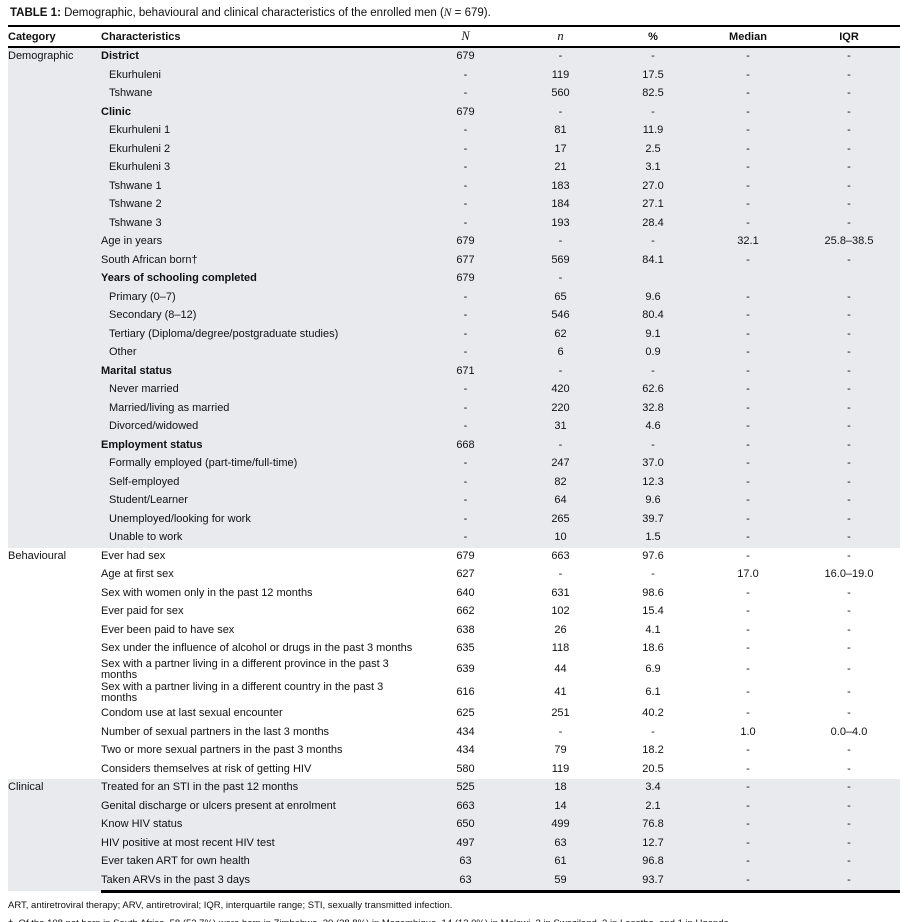  What do you see at coordinates (133, 555) in the screenshot?
I see `characteristic-cell: Ever had sex` at bounding box center [133, 555].